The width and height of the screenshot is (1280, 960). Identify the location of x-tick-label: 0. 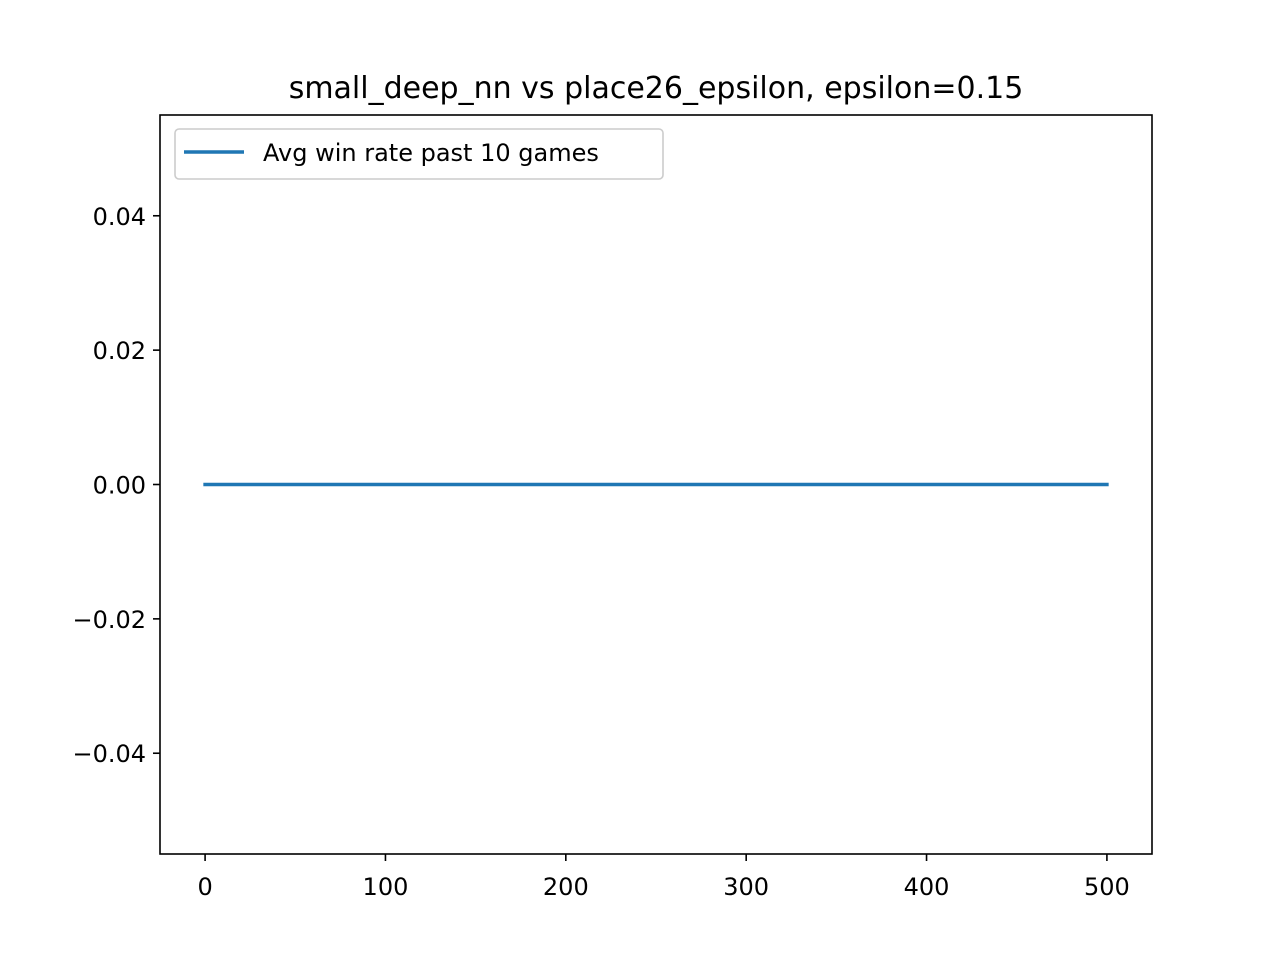
(204, 887).